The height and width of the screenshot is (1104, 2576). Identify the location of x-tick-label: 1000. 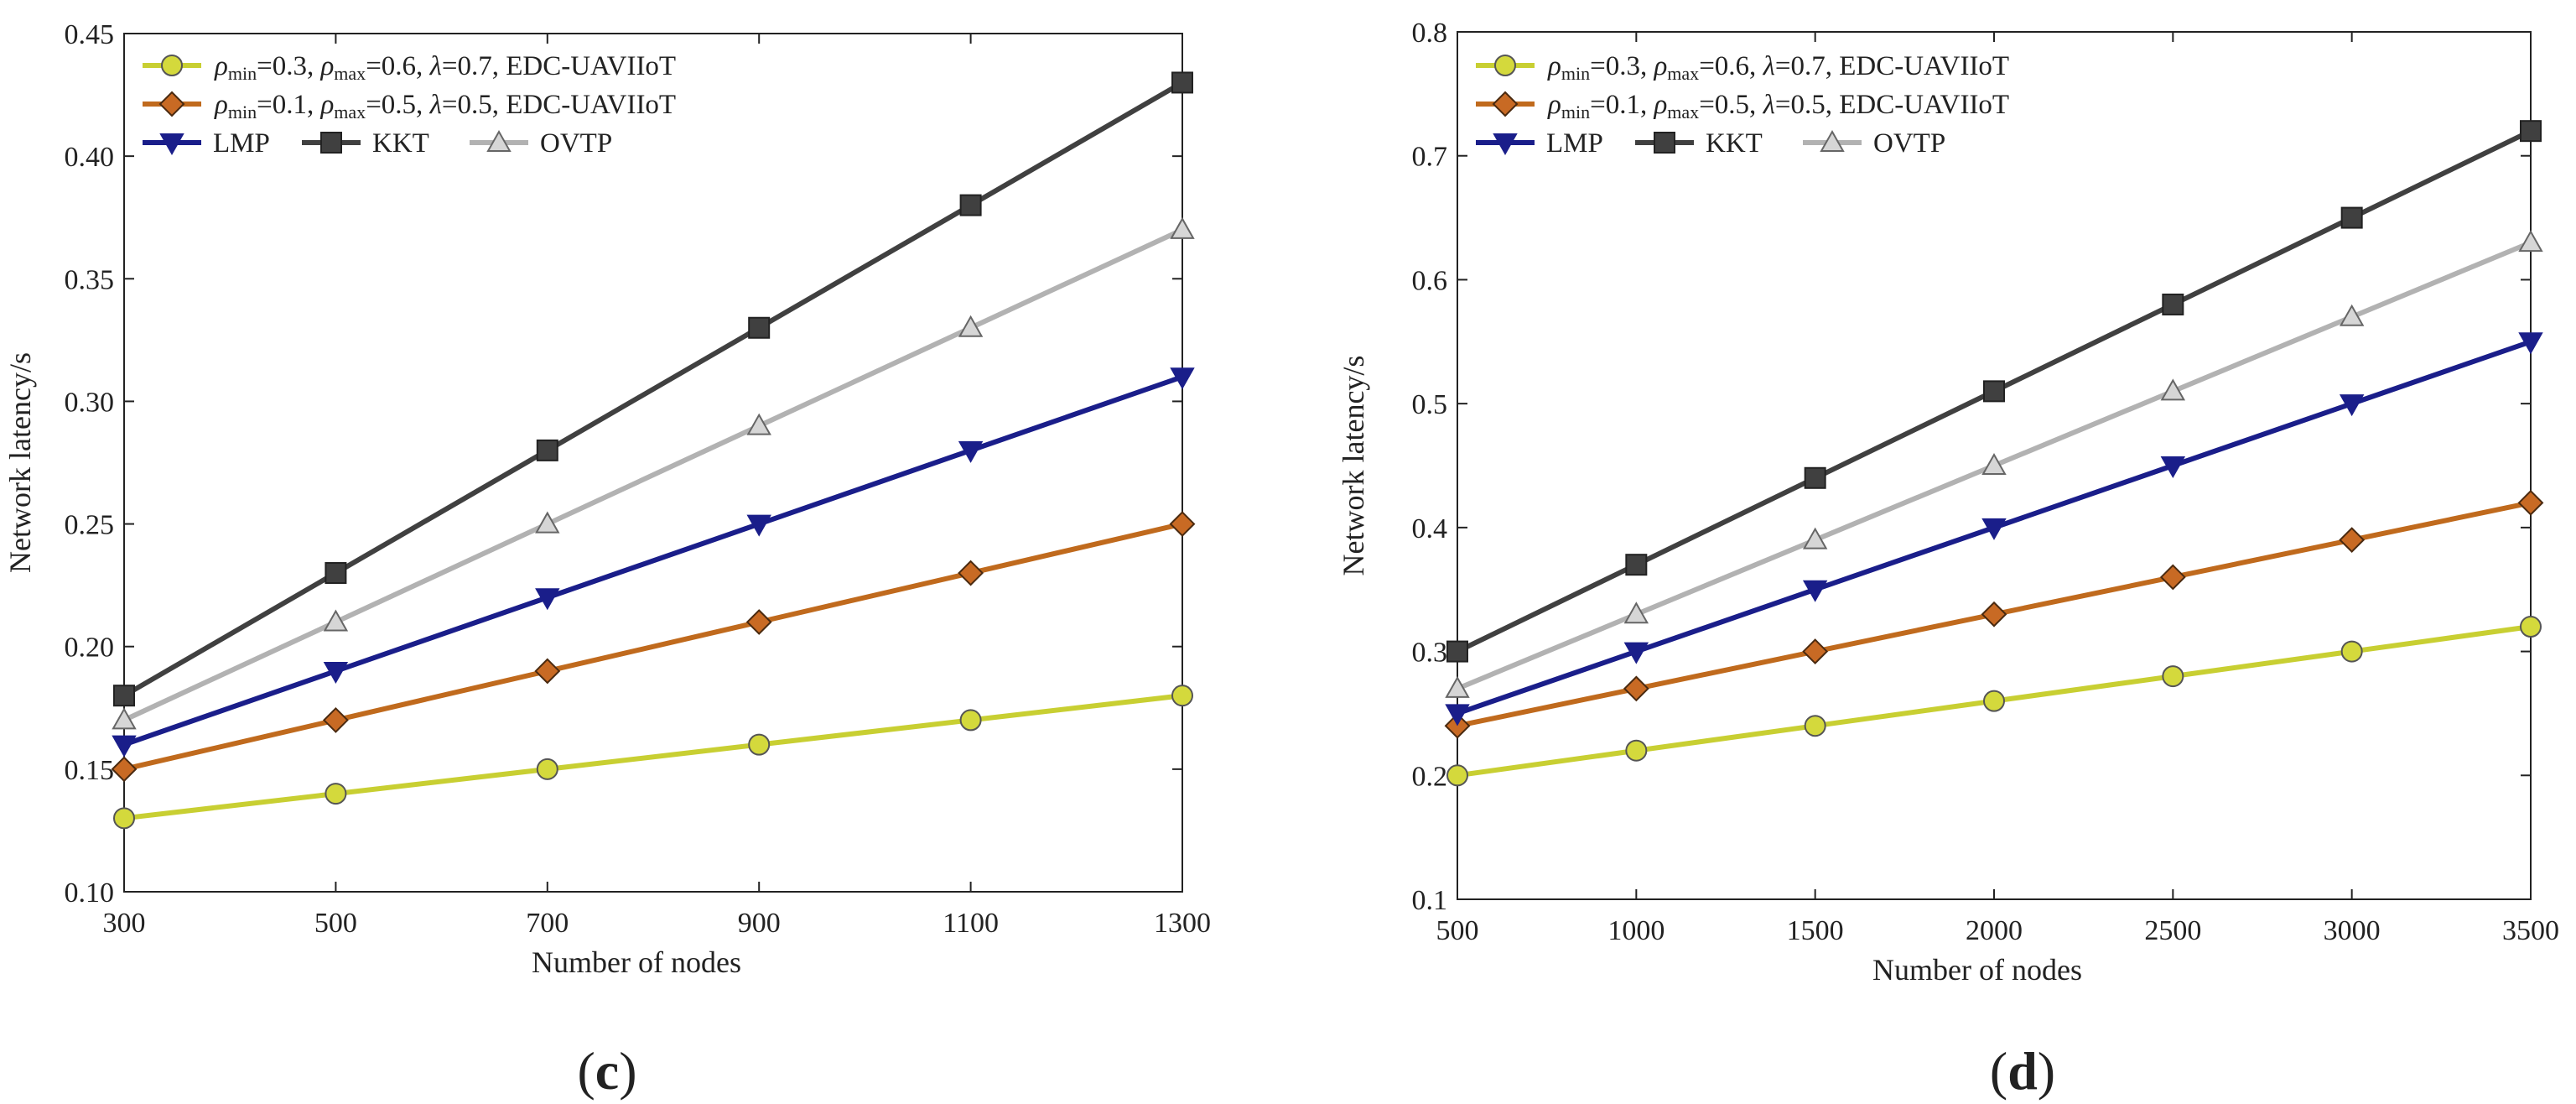
(1636, 930).